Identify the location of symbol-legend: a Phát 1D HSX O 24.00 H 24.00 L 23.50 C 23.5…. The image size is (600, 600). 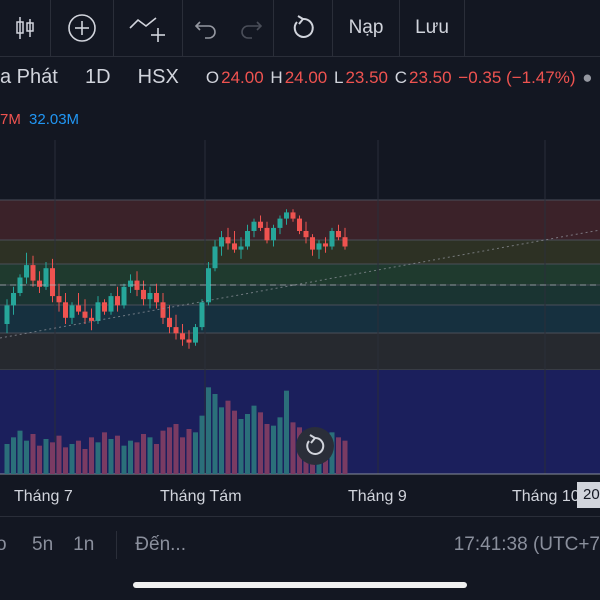
(298, 77).